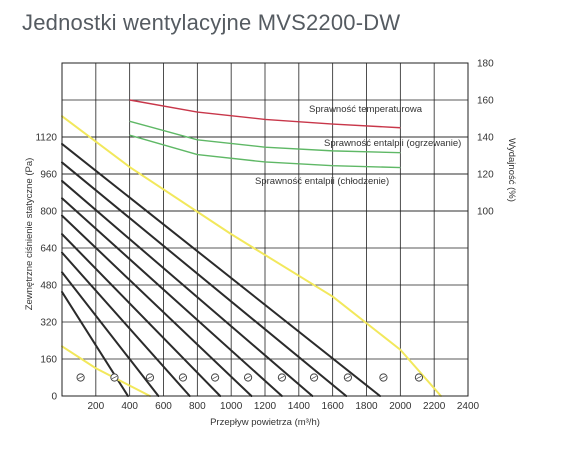  Describe the element at coordinates (400, 406) in the screenshot. I see `x-tick-label-9: 2000` at that location.